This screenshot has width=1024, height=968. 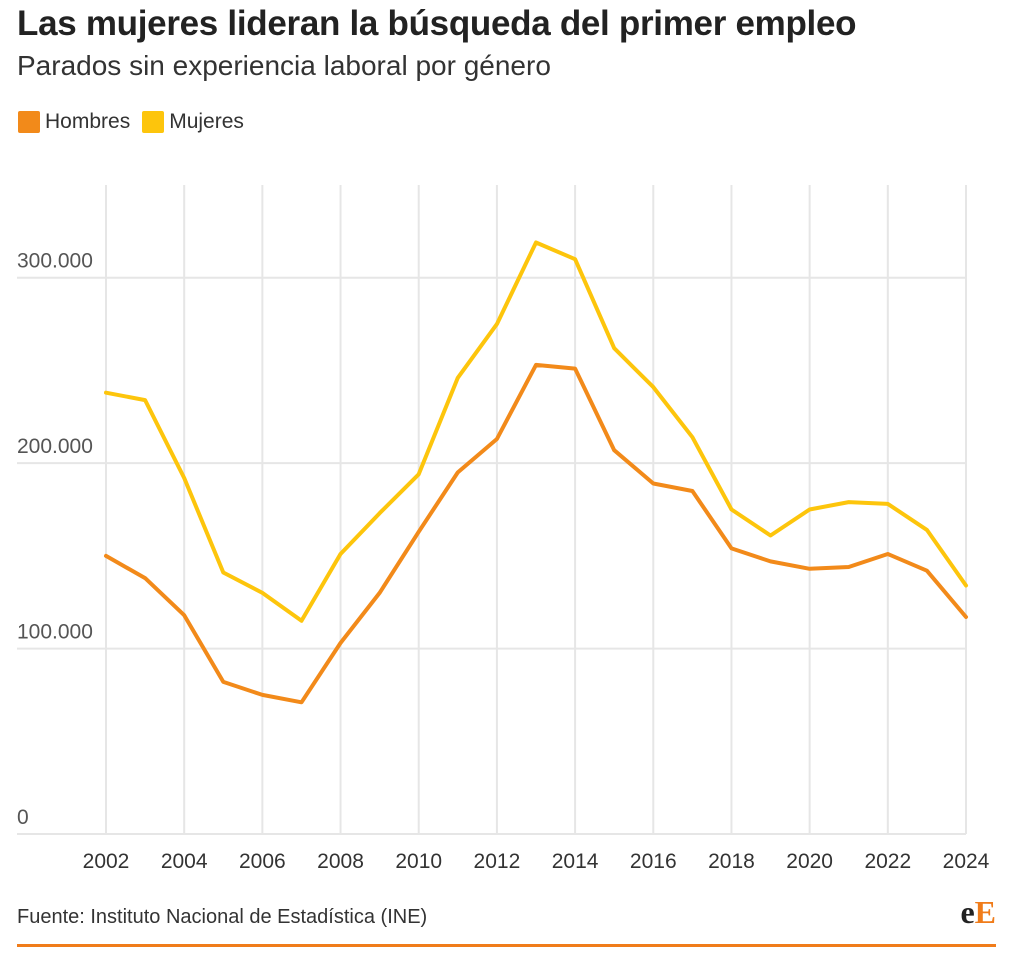 What do you see at coordinates (575, 861) in the screenshot?
I see `x-tick-label-2014: 2014` at bounding box center [575, 861].